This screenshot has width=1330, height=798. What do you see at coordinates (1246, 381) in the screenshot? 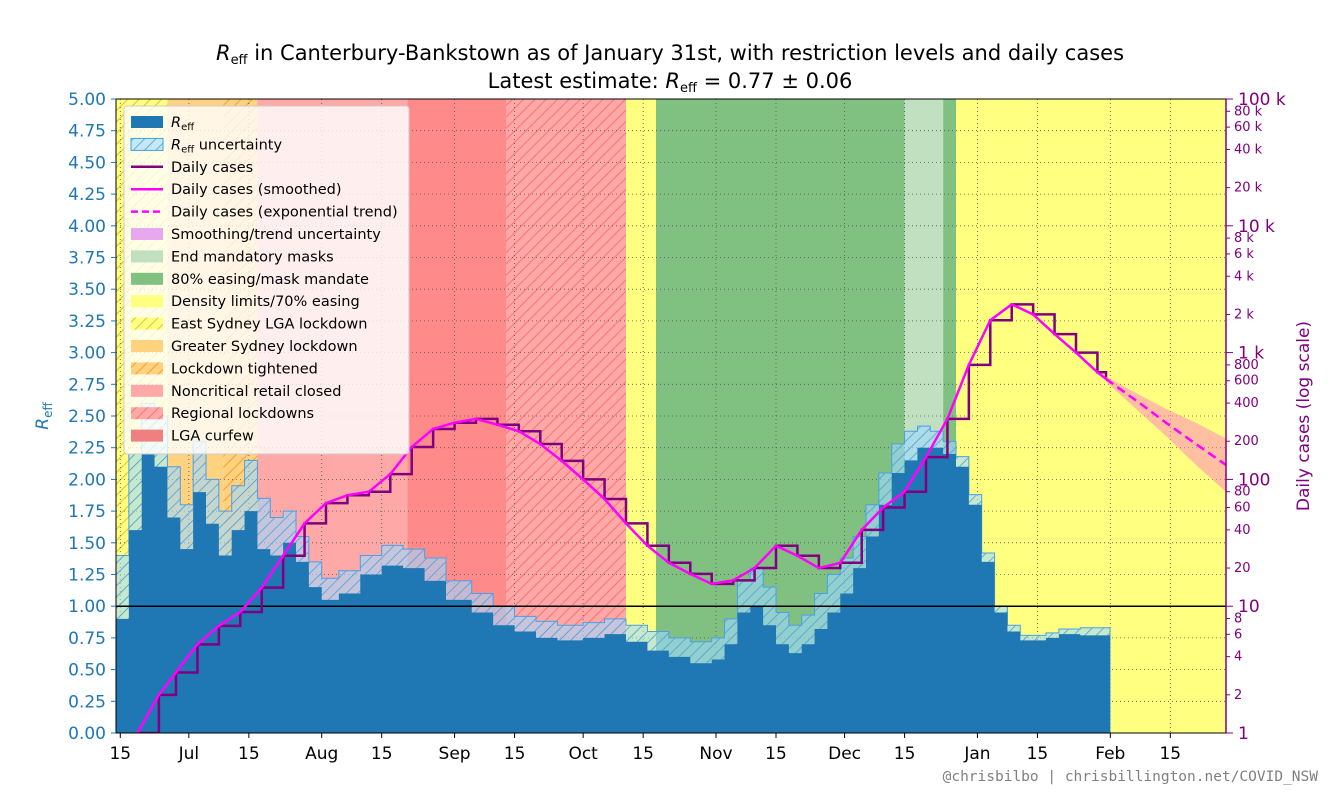
I see `y-minor-tick-label-right: 600` at bounding box center [1246, 381].